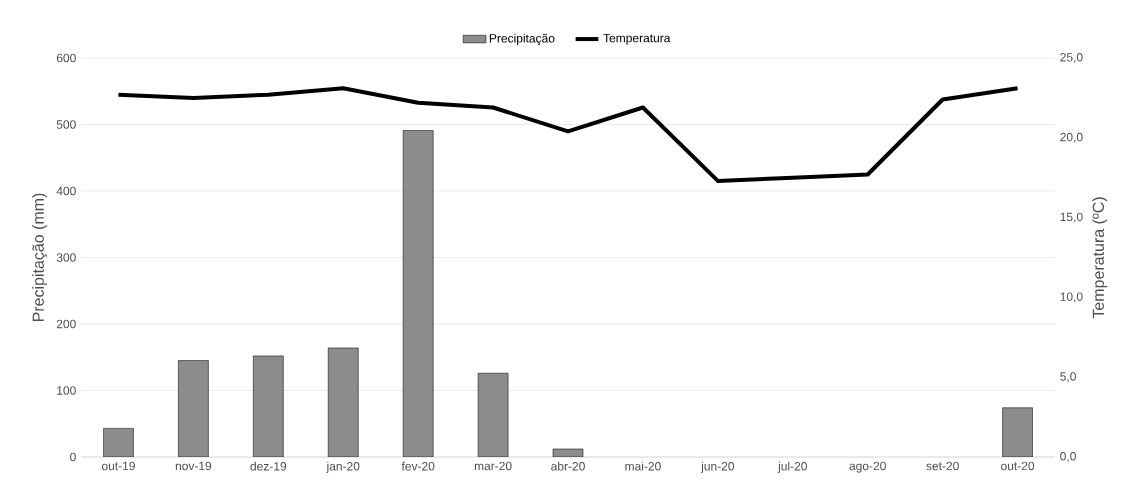  I want to click on x-tick-label: jun-20, so click(717, 467).